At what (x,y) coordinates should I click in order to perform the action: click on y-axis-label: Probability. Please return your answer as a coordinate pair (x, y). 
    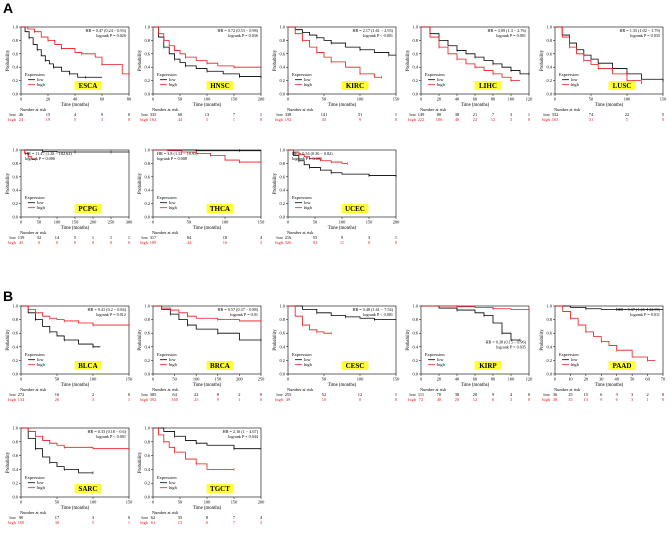
    Looking at the image, I should click on (8, 340).